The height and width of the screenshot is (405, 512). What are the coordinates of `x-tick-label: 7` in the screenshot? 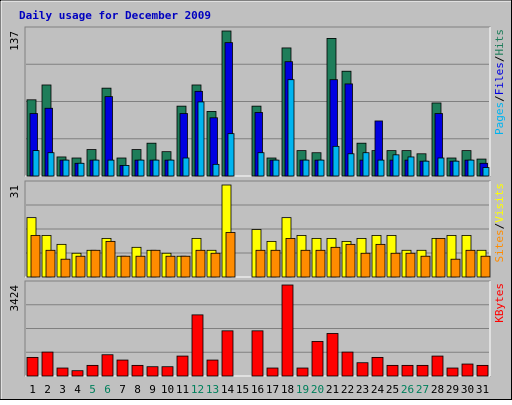 It's located at (122, 389).